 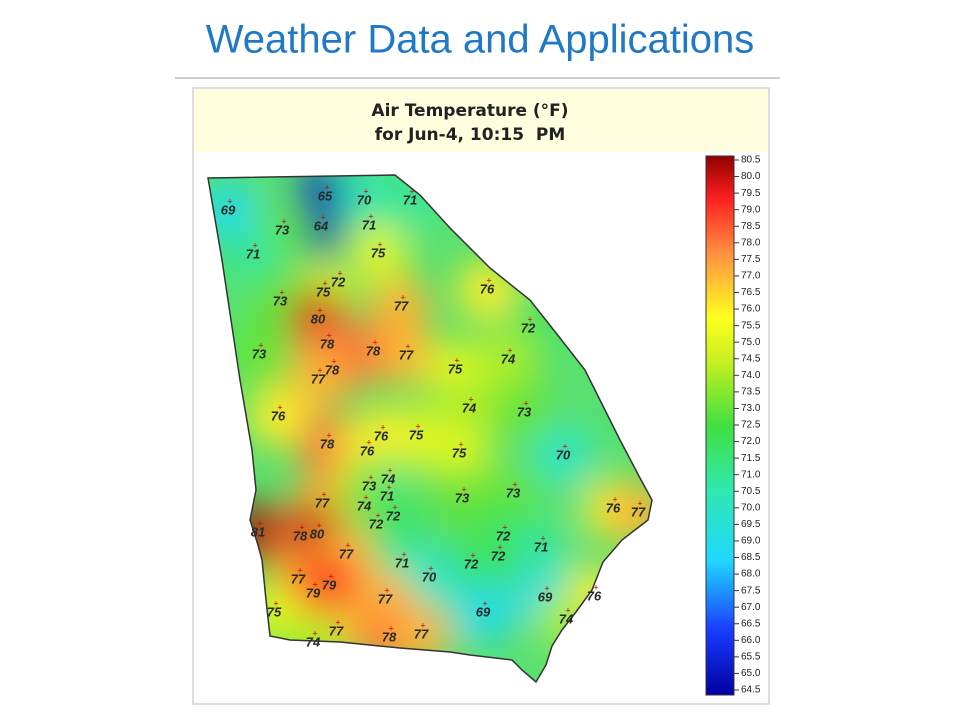 What do you see at coordinates (720, 425) in the screenshot?
I see `colorbar` at bounding box center [720, 425].